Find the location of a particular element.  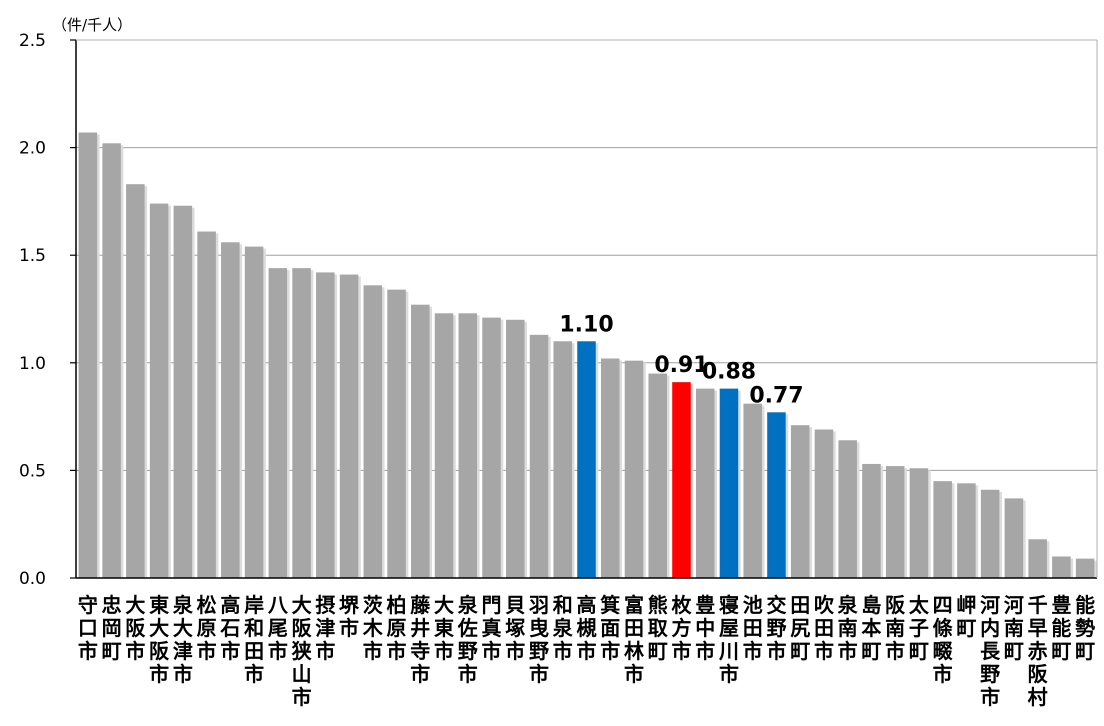

x-category-label: 東大阪市 is located at coordinates (159, 639).